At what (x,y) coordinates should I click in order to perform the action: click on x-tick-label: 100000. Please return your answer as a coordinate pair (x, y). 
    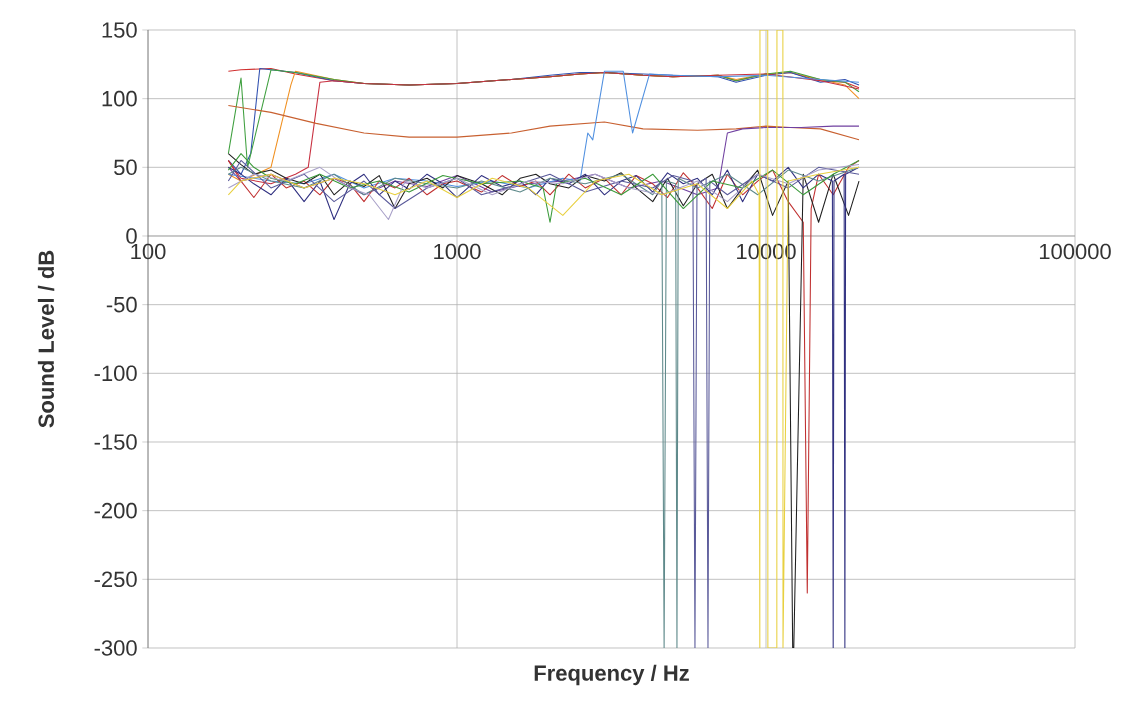
    Looking at the image, I should click on (1075, 251).